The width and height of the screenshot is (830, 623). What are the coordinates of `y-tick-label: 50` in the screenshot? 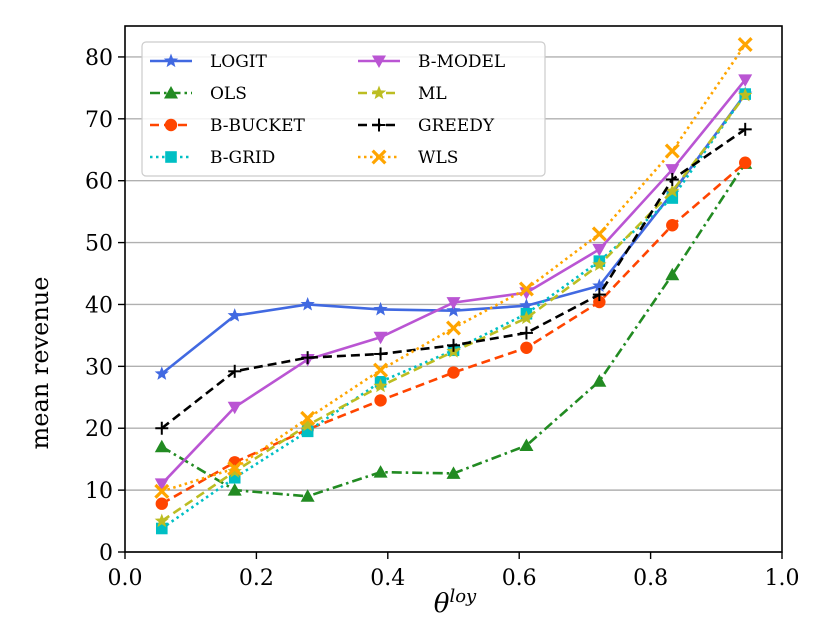 It's located at (99, 244).